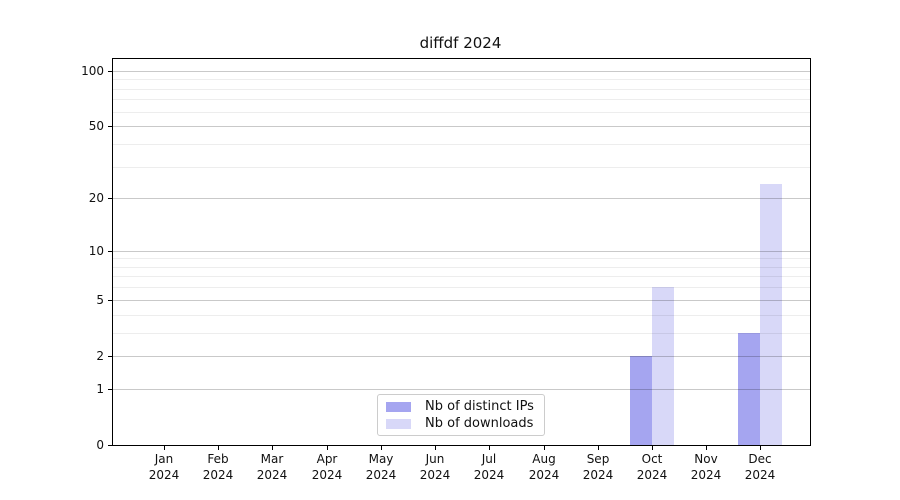  I want to click on y-axis-tick-label: 20, so click(96, 198).